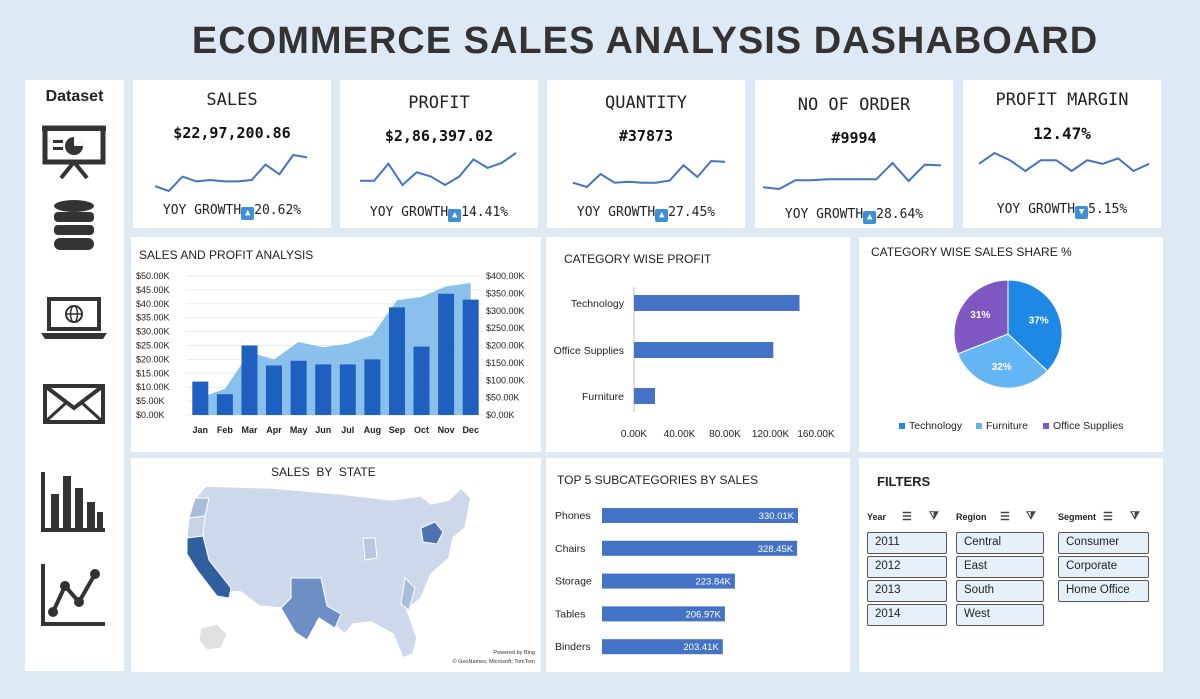  Describe the element at coordinates (274, 430) in the screenshot. I see `x-tick-label: Apr` at that location.